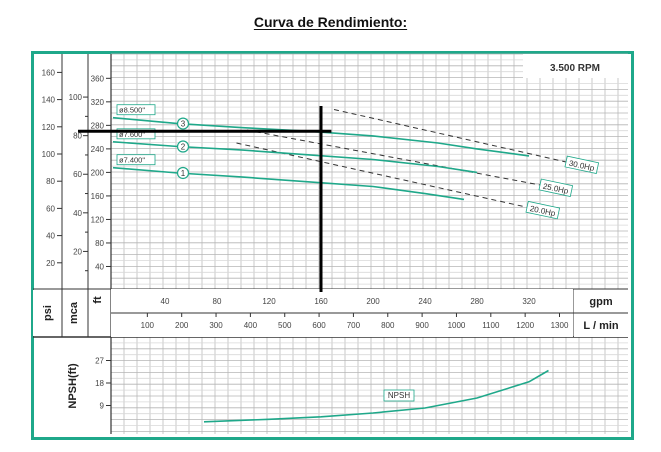  Describe the element at coordinates (165, 301) in the screenshot. I see `gpm-tick-label: 40` at that location.